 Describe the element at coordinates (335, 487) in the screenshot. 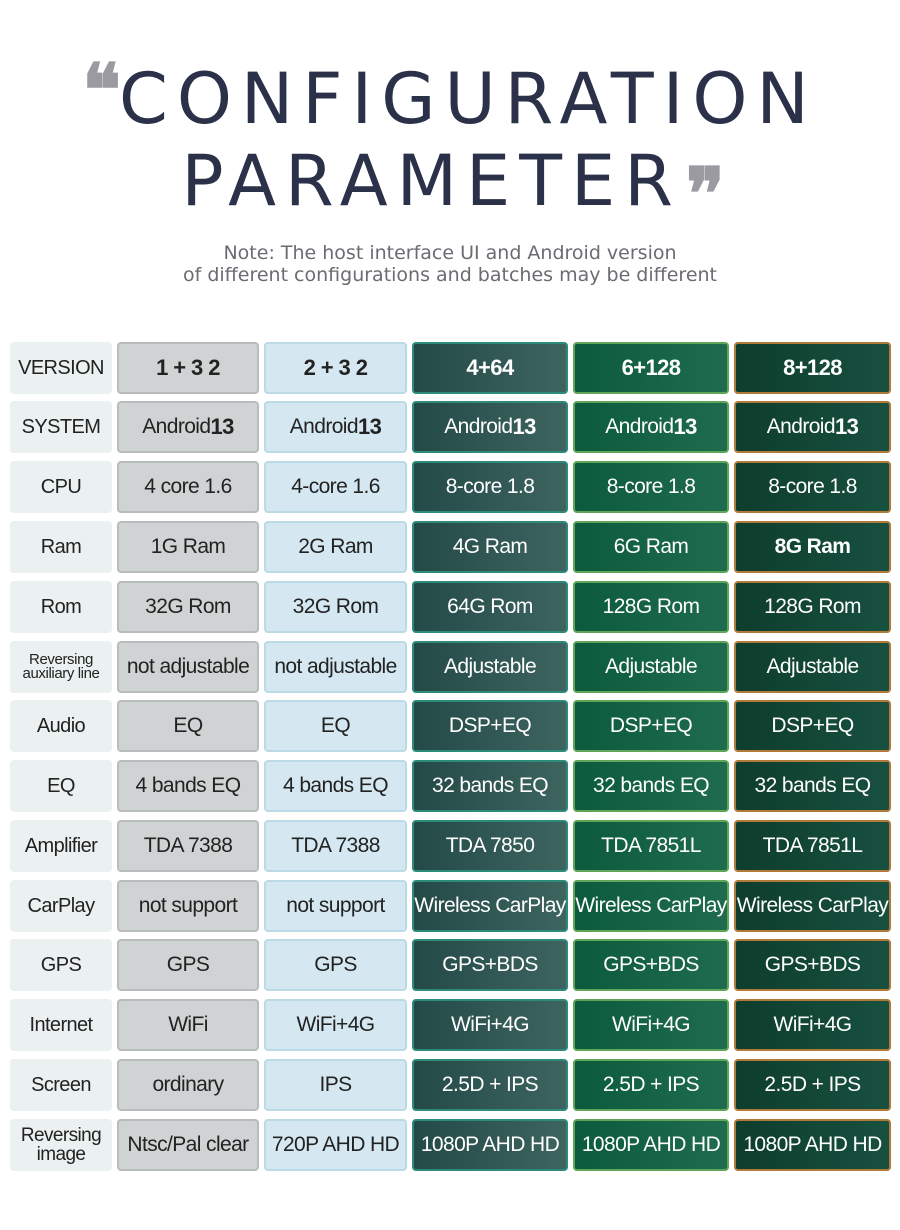

I see `table-cell: 4-core 1.6` at that location.